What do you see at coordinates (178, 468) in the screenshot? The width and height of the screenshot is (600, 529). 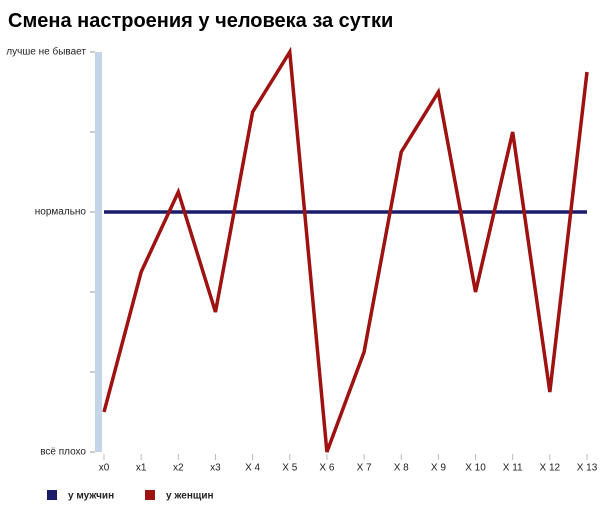 I see `x-tick-label: x2` at bounding box center [178, 468].